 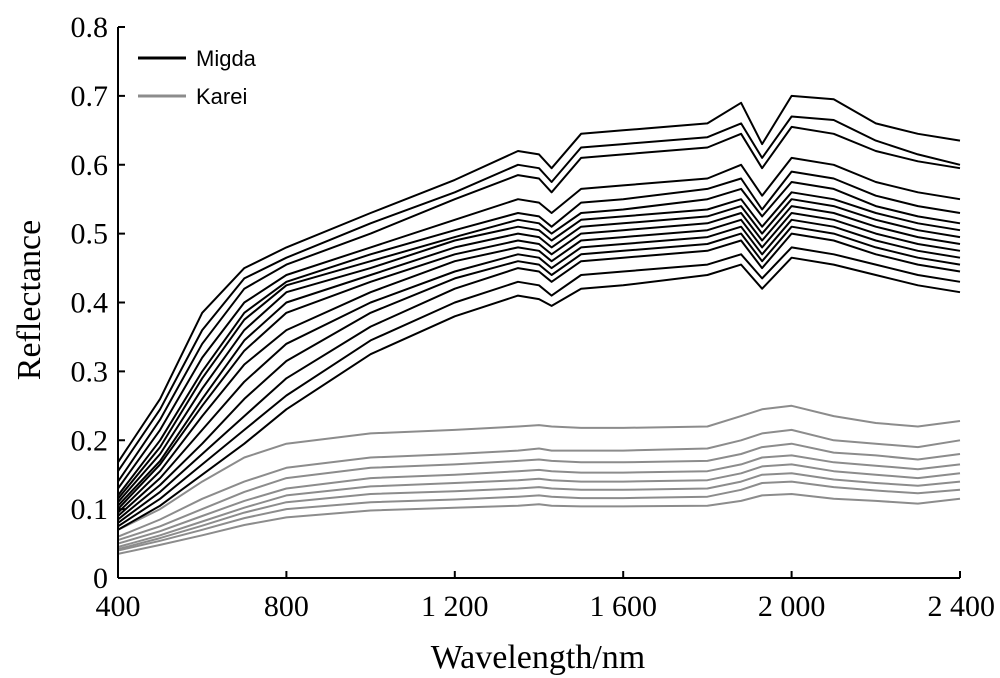 What do you see at coordinates (90, 234) in the screenshot?
I see `y-tick-label: 0.5` at bounding box center [90, 234].